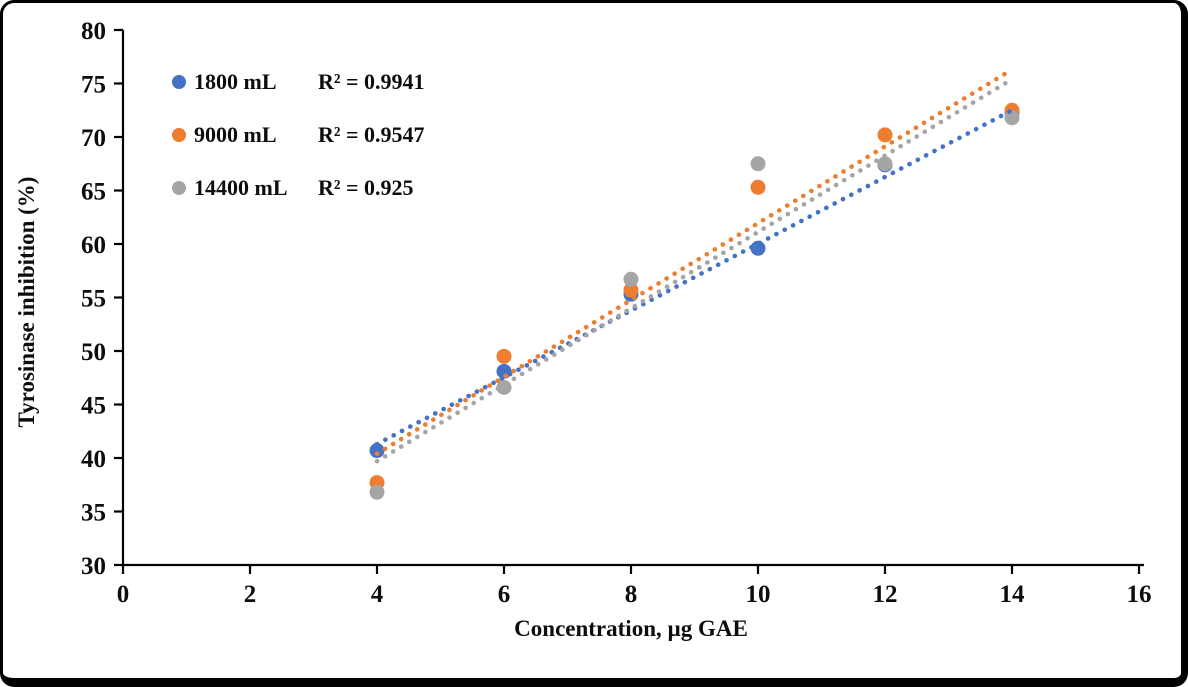  What do you see at coordinates (298, 187) in the screenshot?
I see `legend-item-14400ml: 14400 mL R² = 0.925` at bounding box center [298, 187].